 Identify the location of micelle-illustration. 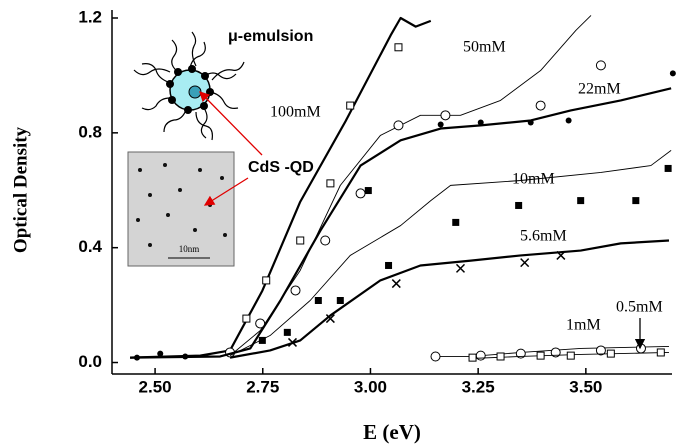
(189, 86).